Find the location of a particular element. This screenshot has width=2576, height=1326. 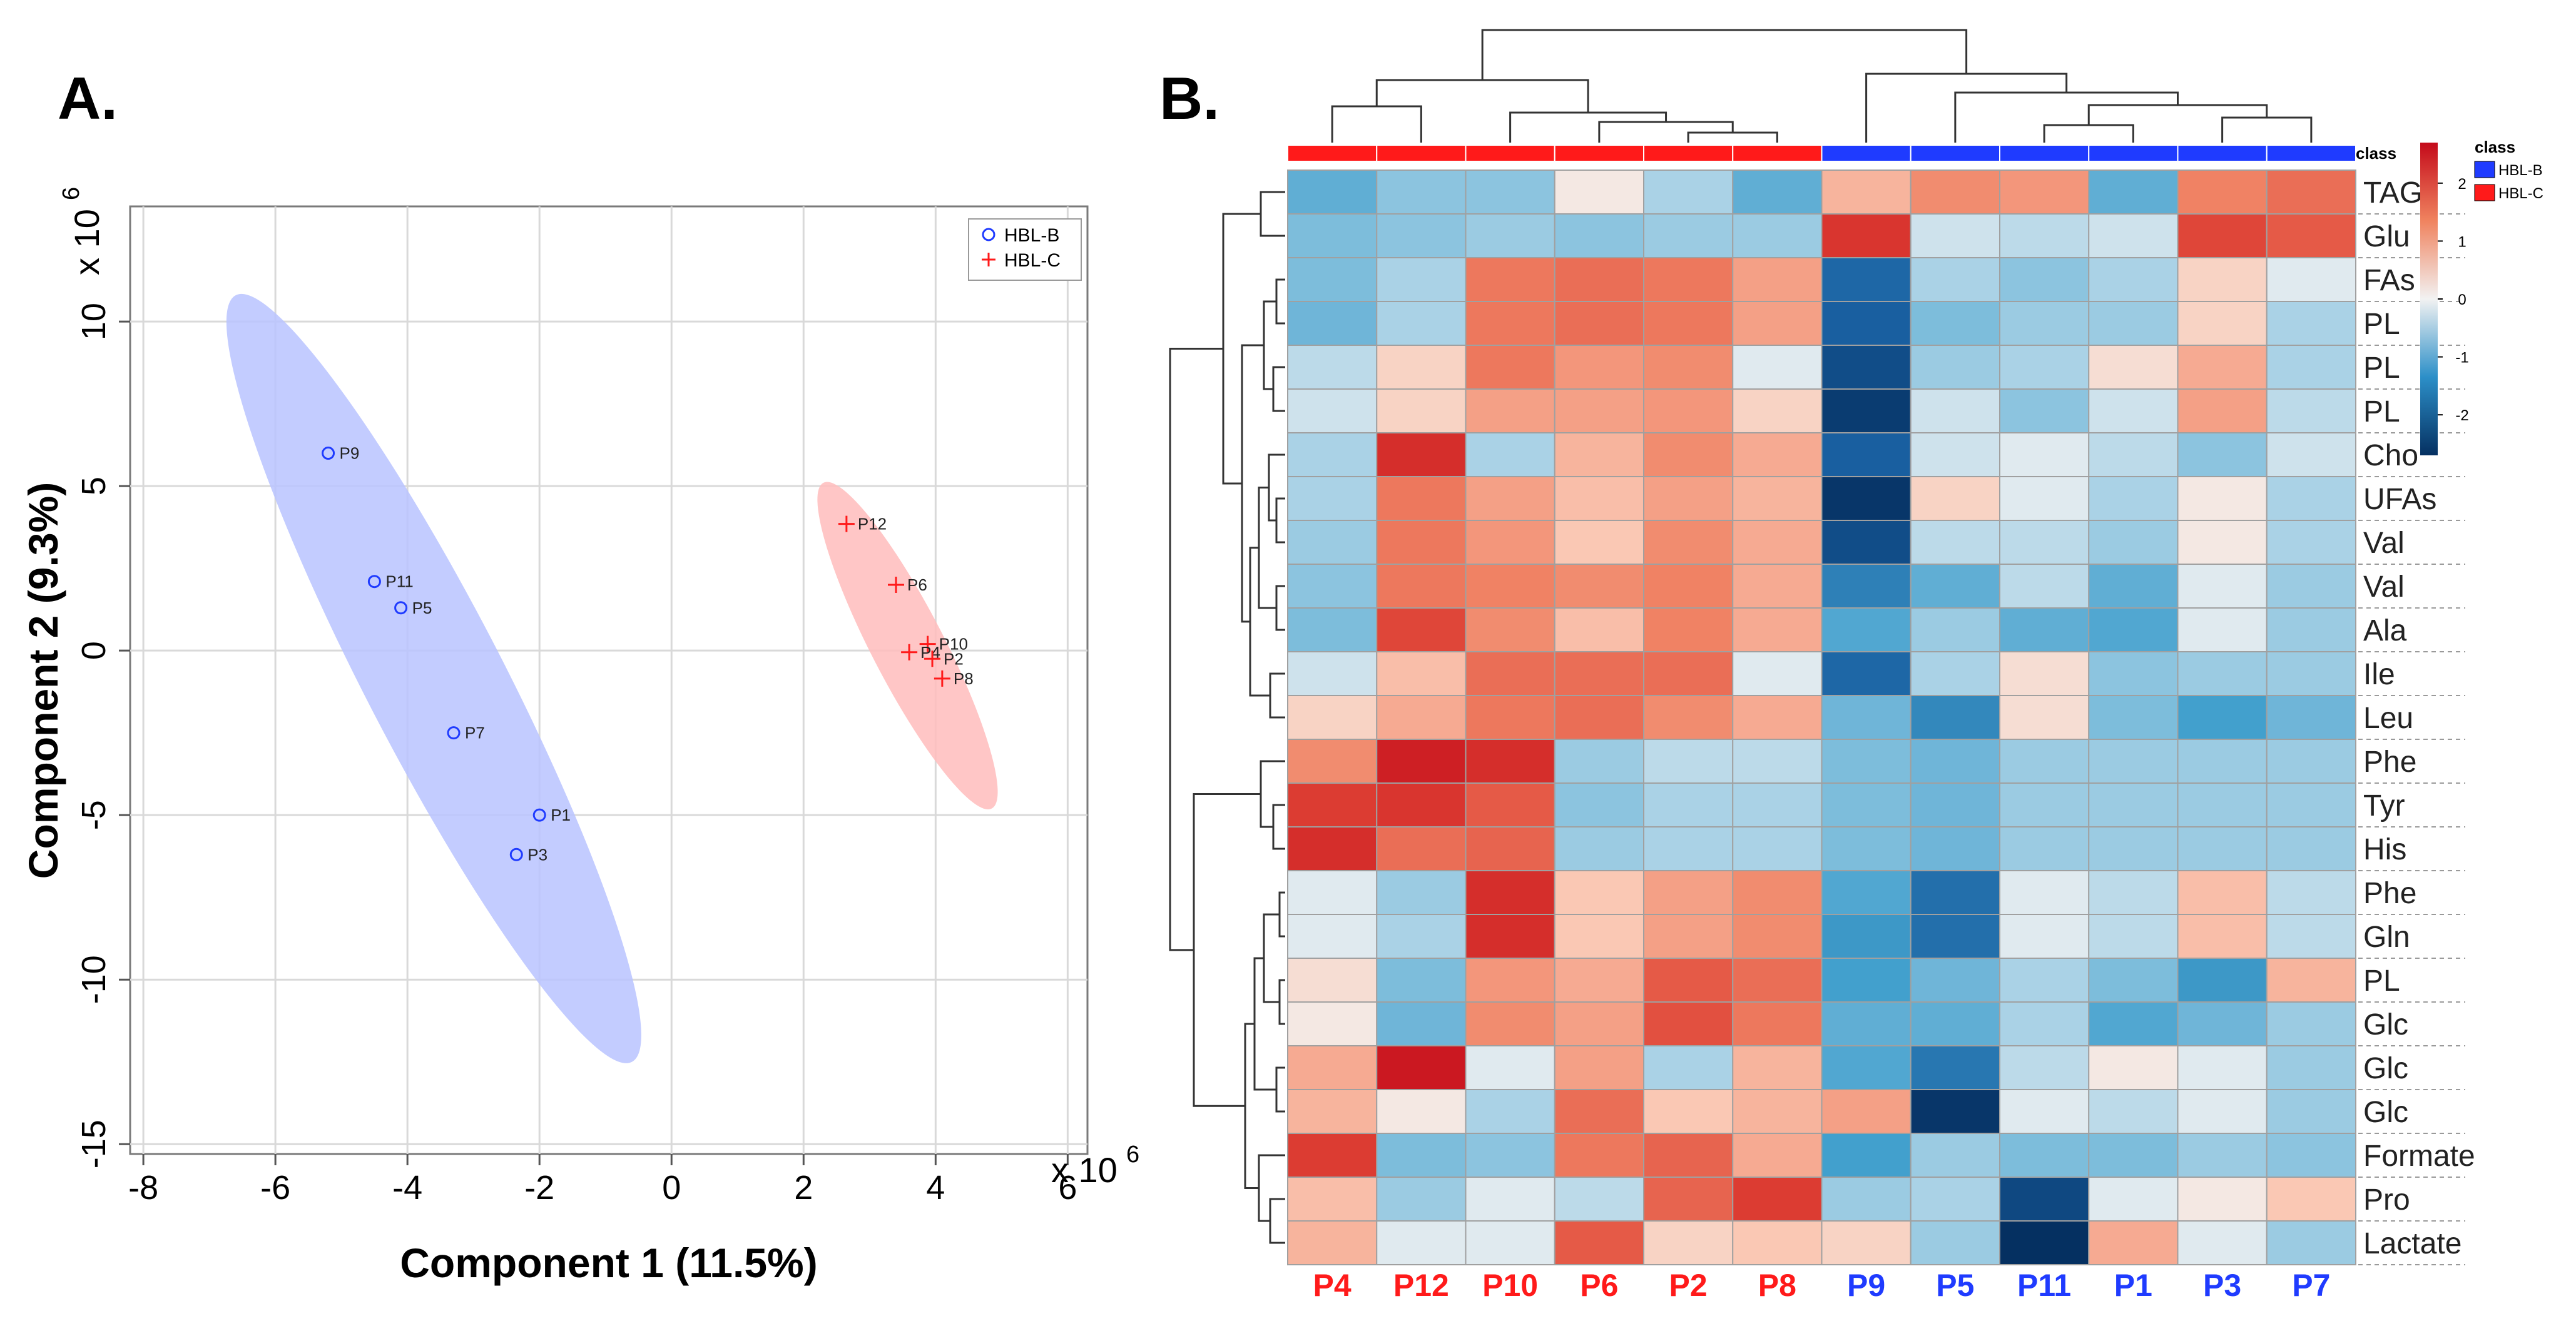

x-tick-label: 6 is located at coordinates (1067, 1188).